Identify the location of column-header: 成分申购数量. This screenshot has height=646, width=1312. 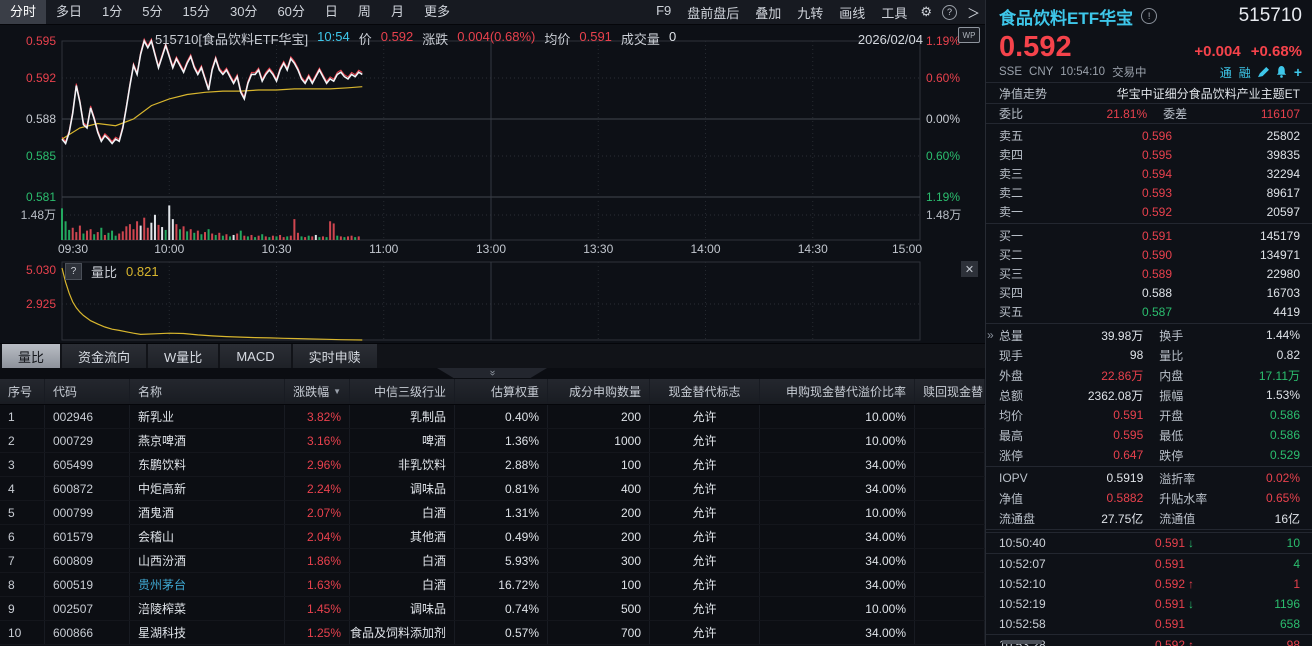
(599, 391).